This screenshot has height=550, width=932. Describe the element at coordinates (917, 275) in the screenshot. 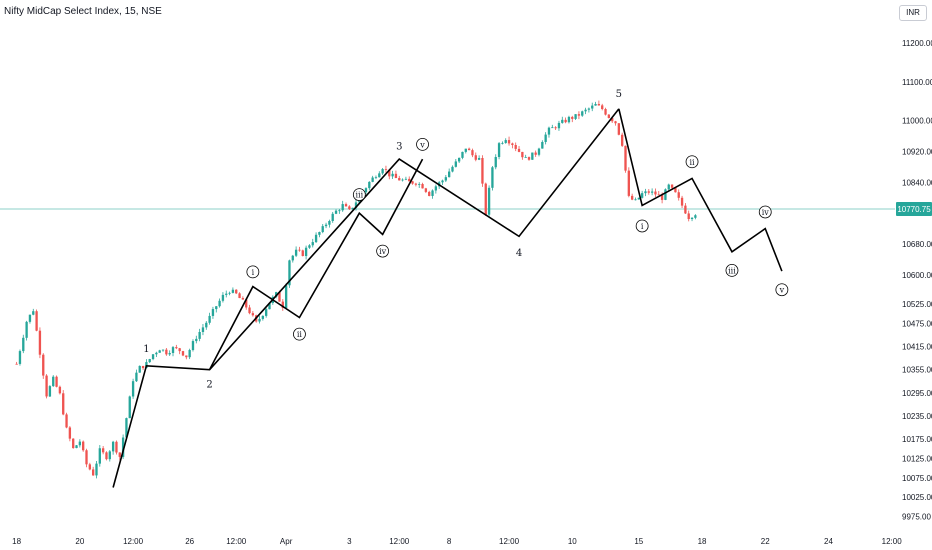

I see `y-tick-label: 10600.00` at that location.